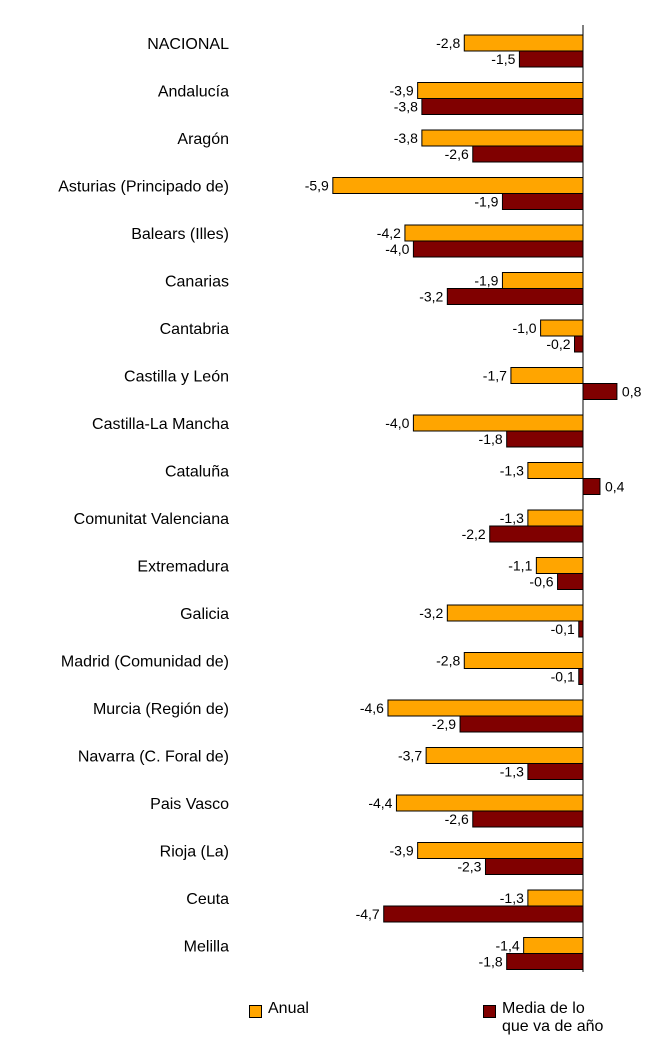 This screenshot has width=648, height=1054. Describe the element at coordinates (197, 472) in the screenshot. I see `category-label-cataluna: Cataluña` at that location.